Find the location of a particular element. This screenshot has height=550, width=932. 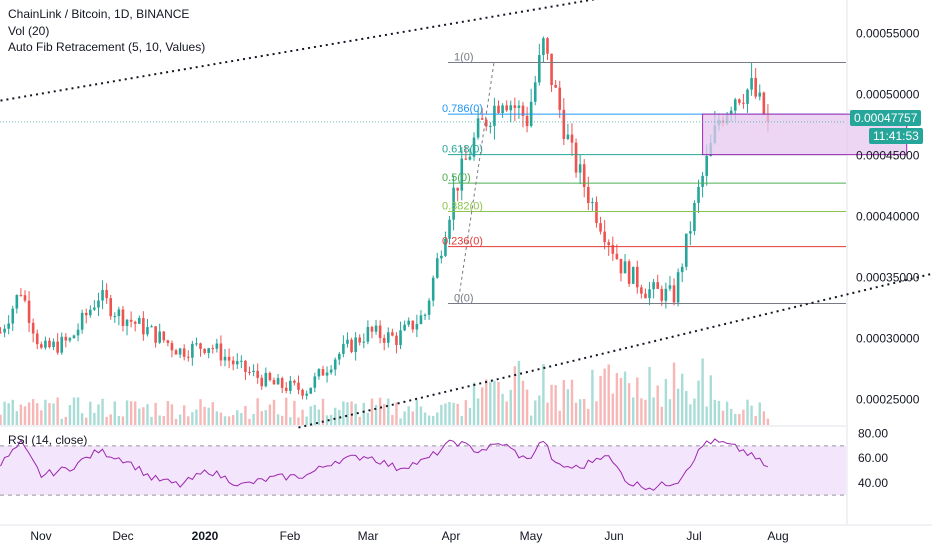

upper-trendline is located at coordinates (304, 51).